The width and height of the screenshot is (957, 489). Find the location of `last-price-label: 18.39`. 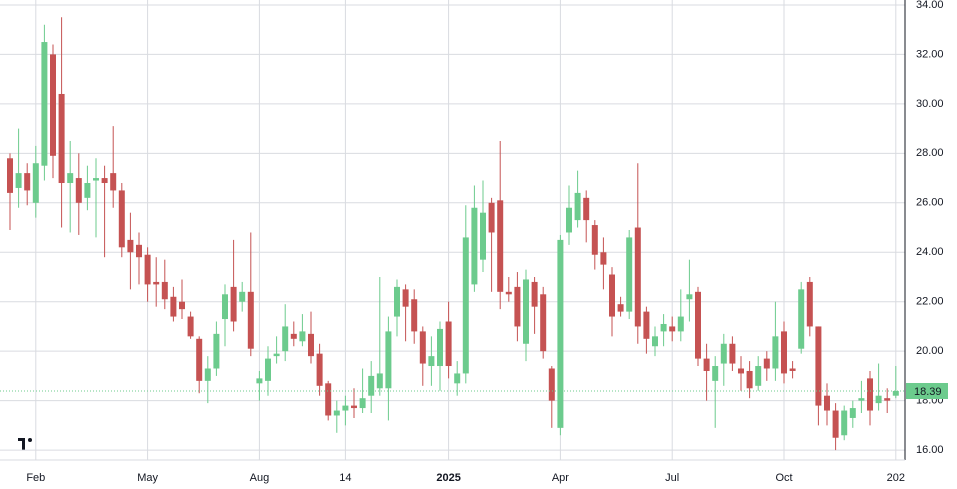

last-price-label: 18.39 is located at coordinates (928, 392).